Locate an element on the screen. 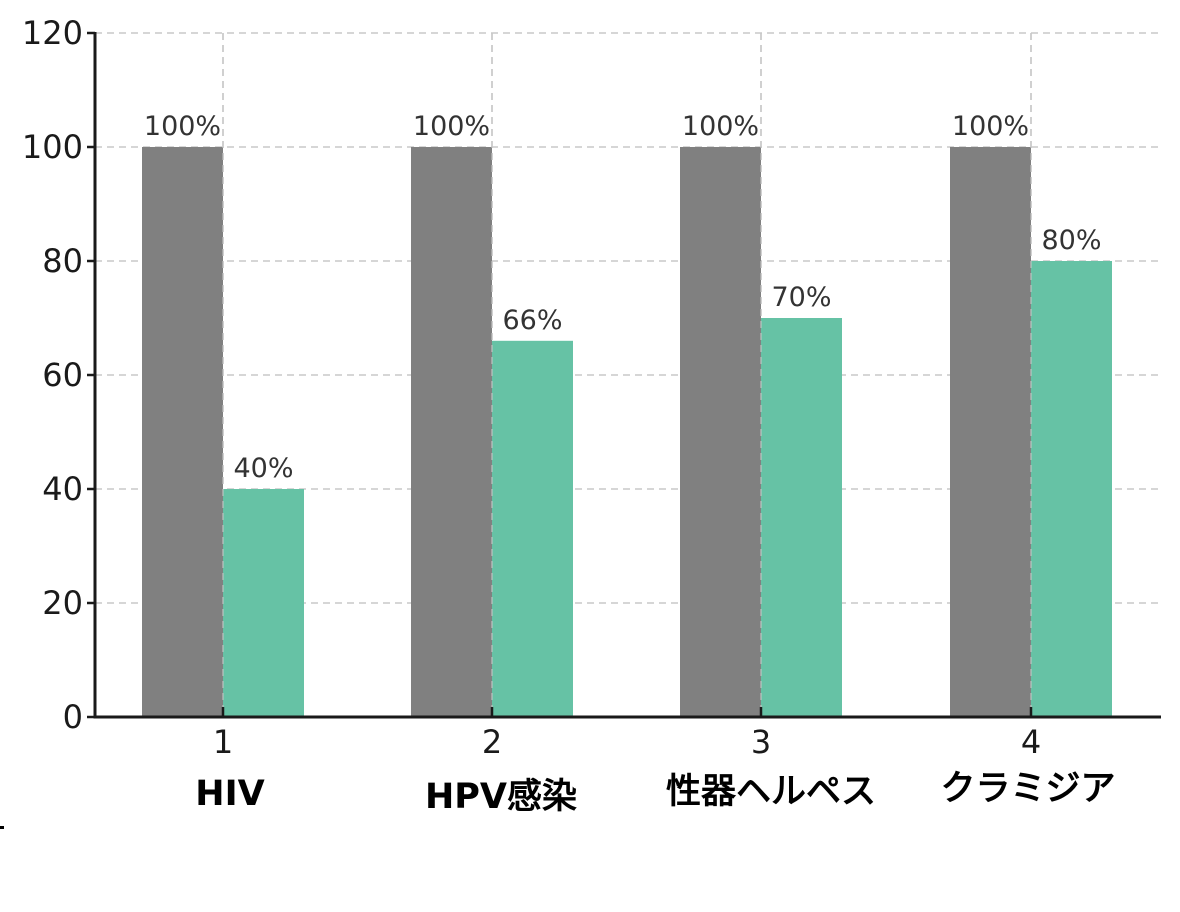 The image size is (1180, 912). y-axis-ticks: 0 20 40 60 80 100 120 is located at coordinates (58, 375).